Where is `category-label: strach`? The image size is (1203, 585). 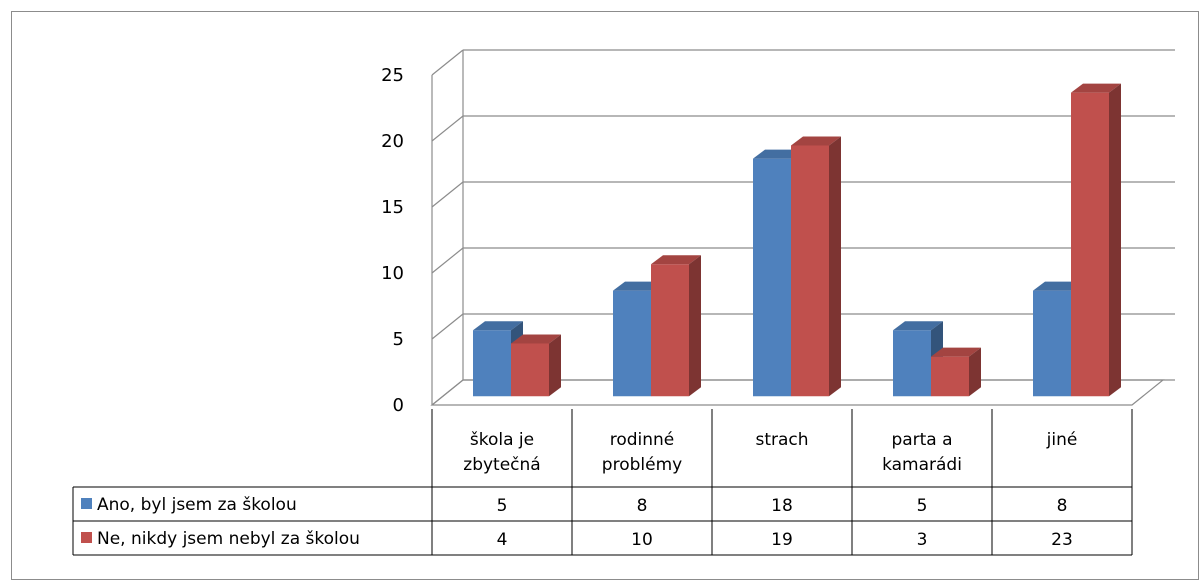
category-label: strach is located at coordinates (781, 440).